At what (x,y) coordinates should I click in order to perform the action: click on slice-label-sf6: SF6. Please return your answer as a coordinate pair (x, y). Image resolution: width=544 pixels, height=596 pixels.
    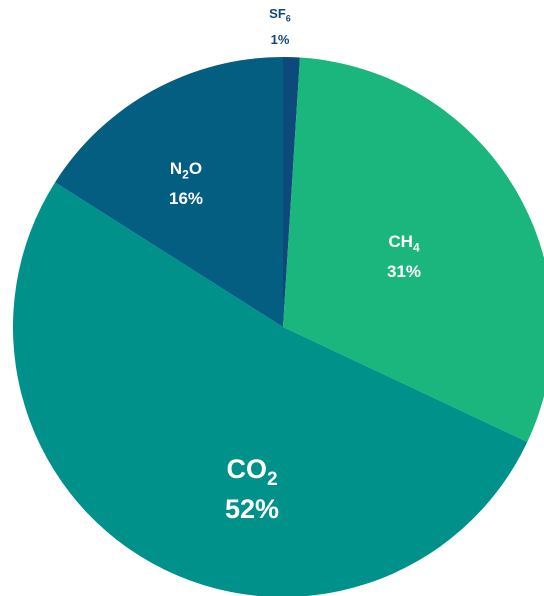
    Looking at the image, I should click on (280, 14).